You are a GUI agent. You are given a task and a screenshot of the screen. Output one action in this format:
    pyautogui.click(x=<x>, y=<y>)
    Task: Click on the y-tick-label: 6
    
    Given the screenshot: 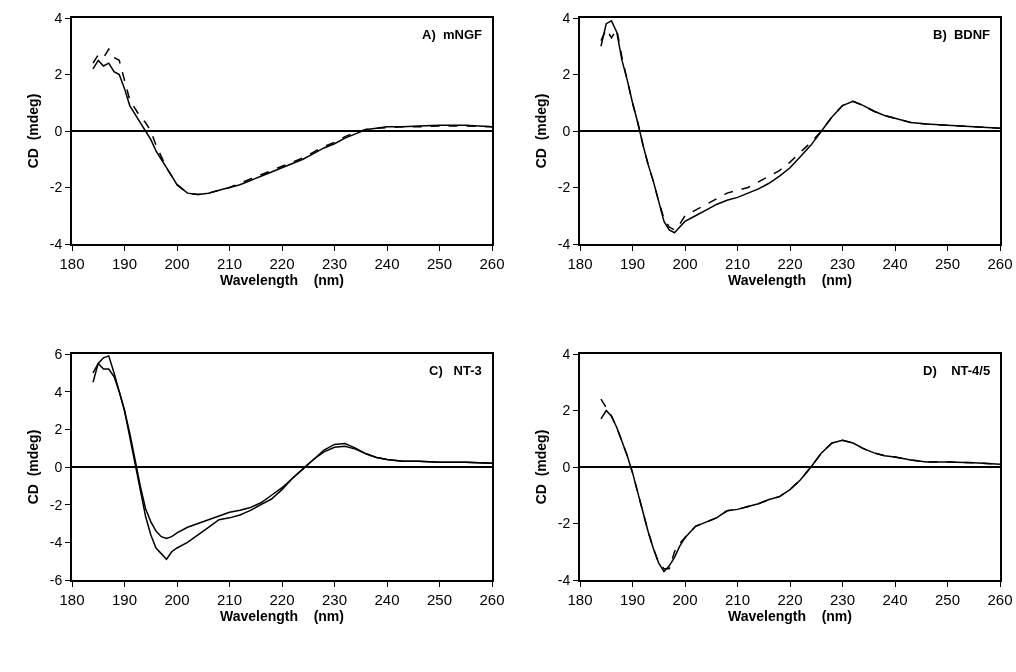 What is the action you would take?
    pyautogui.click(x=58, y=353)
    